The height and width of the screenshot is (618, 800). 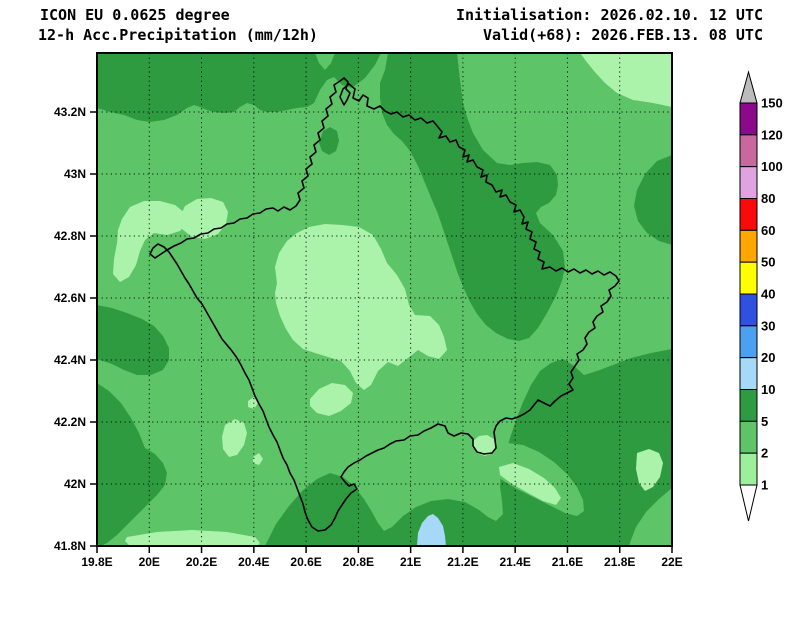 What do you see at coordinates (75, 174) in the screenshot?
I see `y-axis-label: 43N` at bounding box center [75, 174].